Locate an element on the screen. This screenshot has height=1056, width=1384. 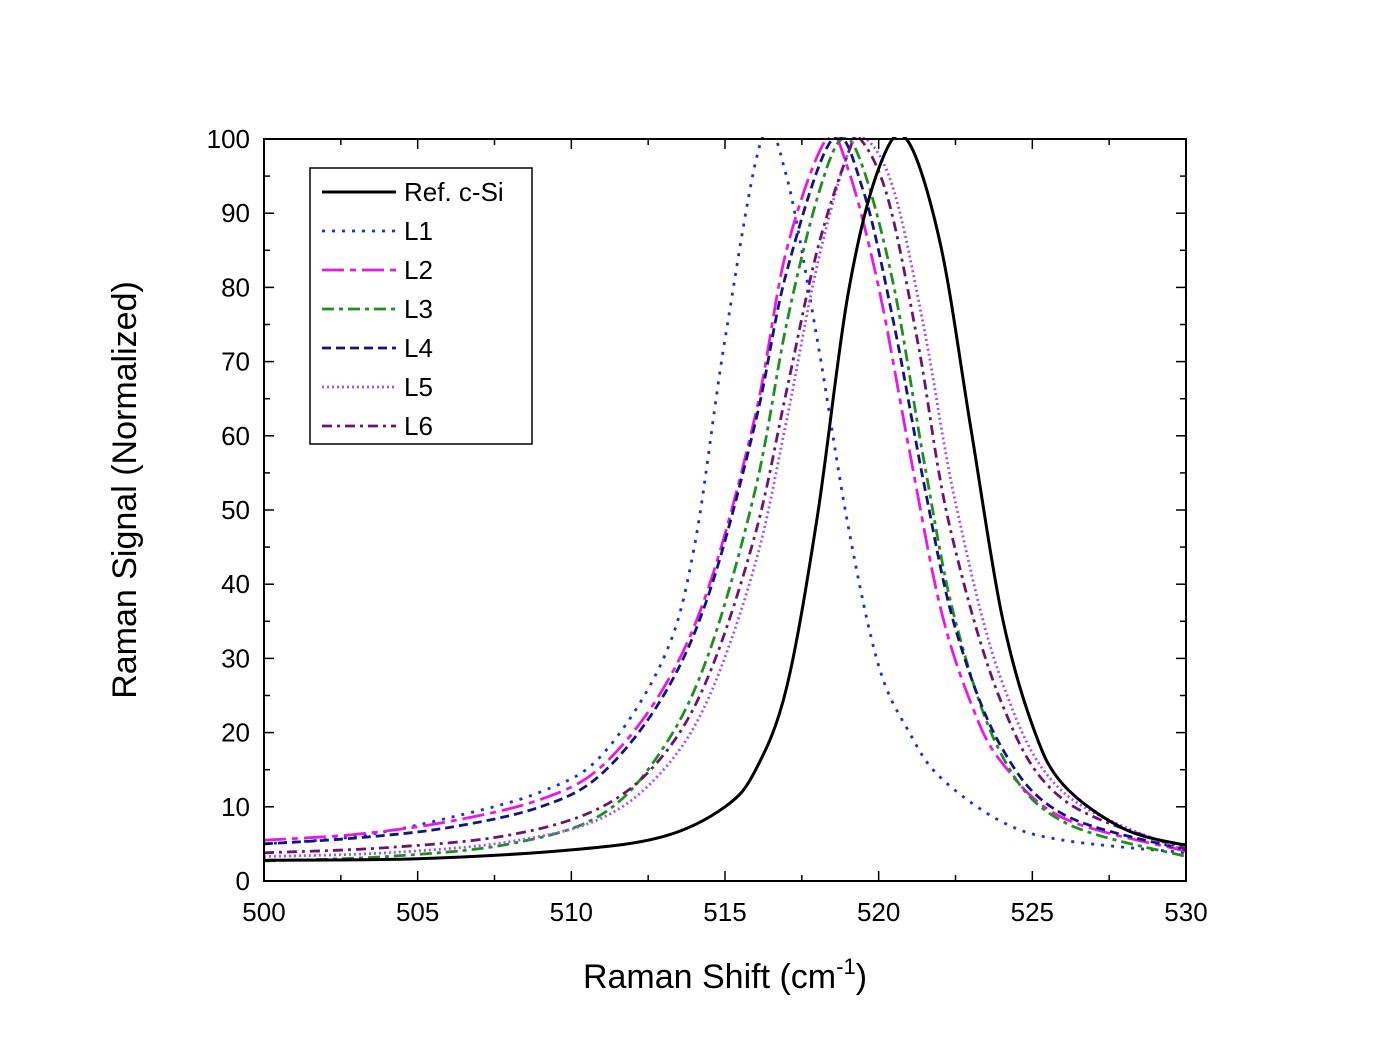
legend-entry: L6 is located at coordinates (377, 426).